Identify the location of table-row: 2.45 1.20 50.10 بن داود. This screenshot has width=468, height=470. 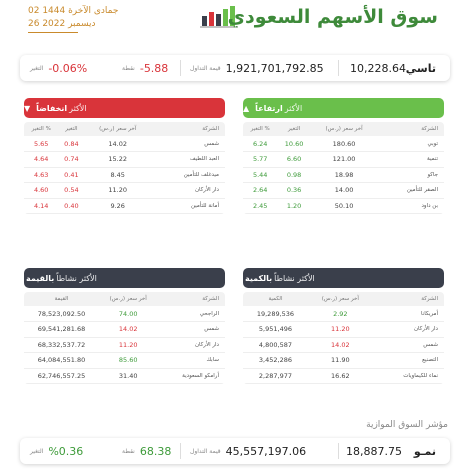
(343, 206).